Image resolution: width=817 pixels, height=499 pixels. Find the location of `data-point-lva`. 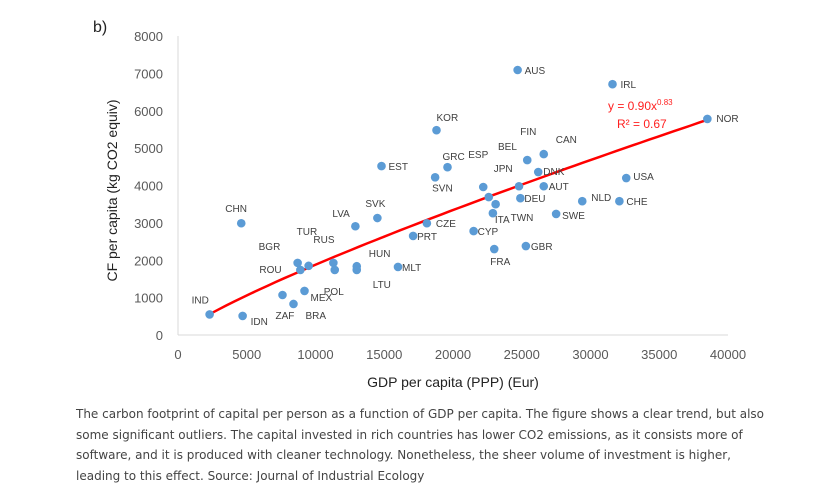

data-point-lva is located at coordinates (355, 226).